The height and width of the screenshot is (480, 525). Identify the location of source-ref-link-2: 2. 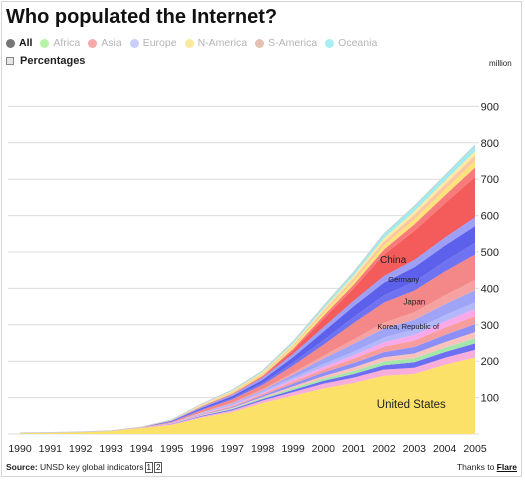
(158, 467).